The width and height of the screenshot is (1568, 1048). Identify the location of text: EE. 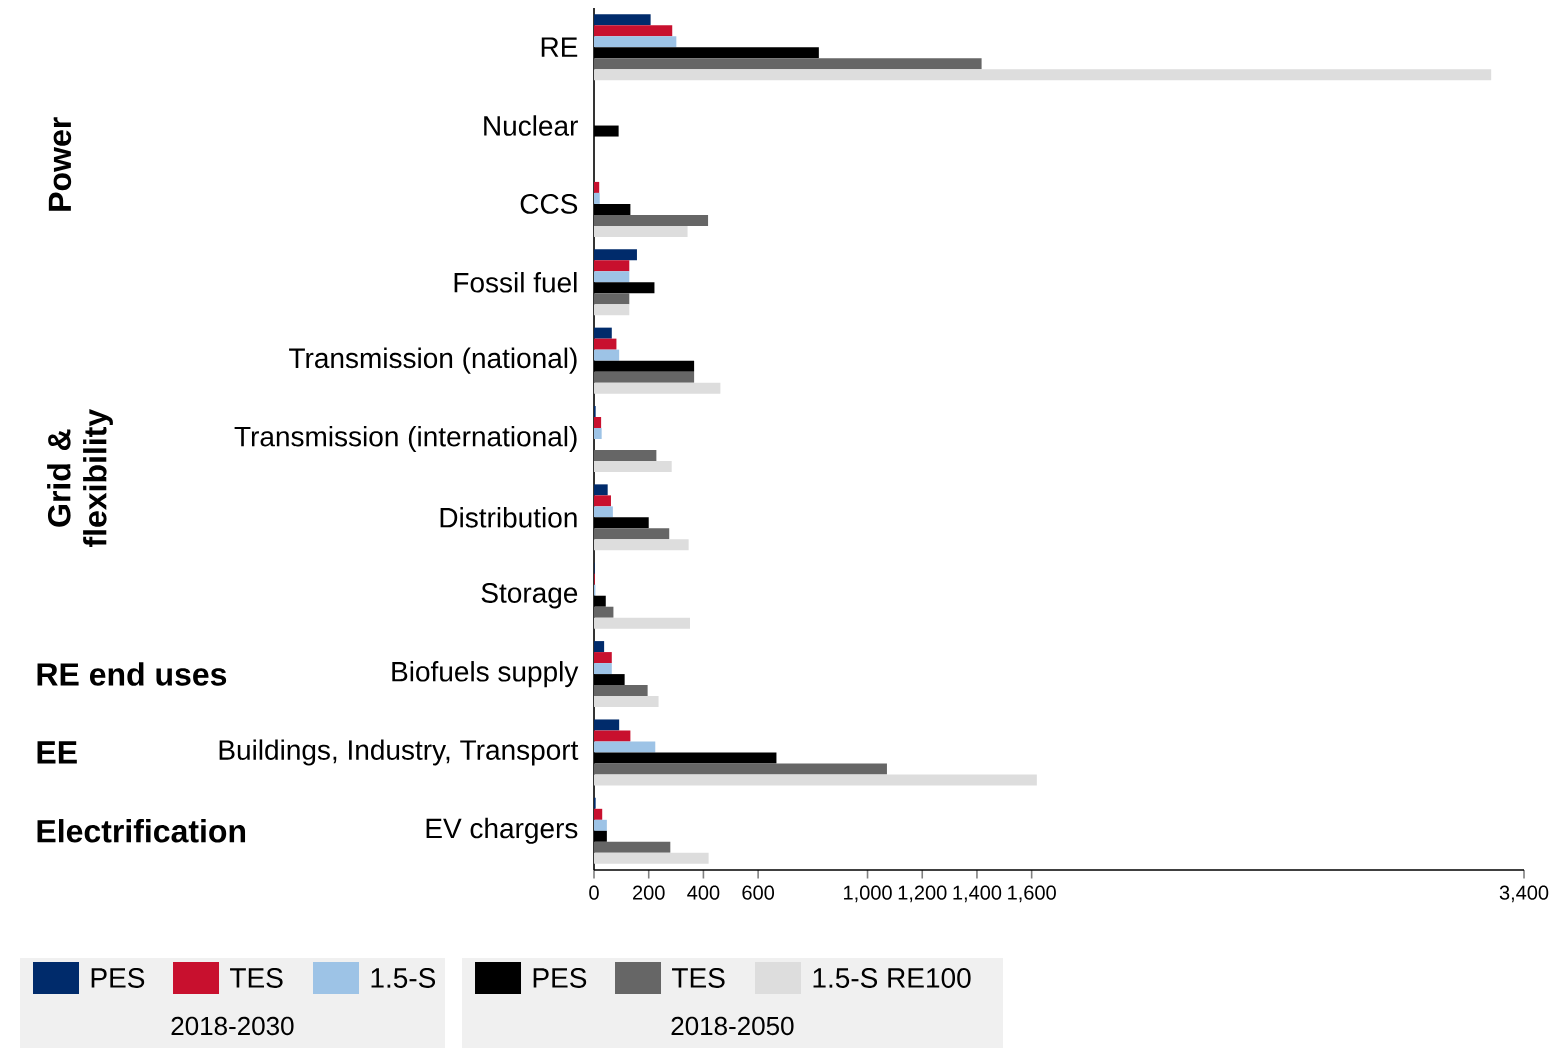
(57, 752).